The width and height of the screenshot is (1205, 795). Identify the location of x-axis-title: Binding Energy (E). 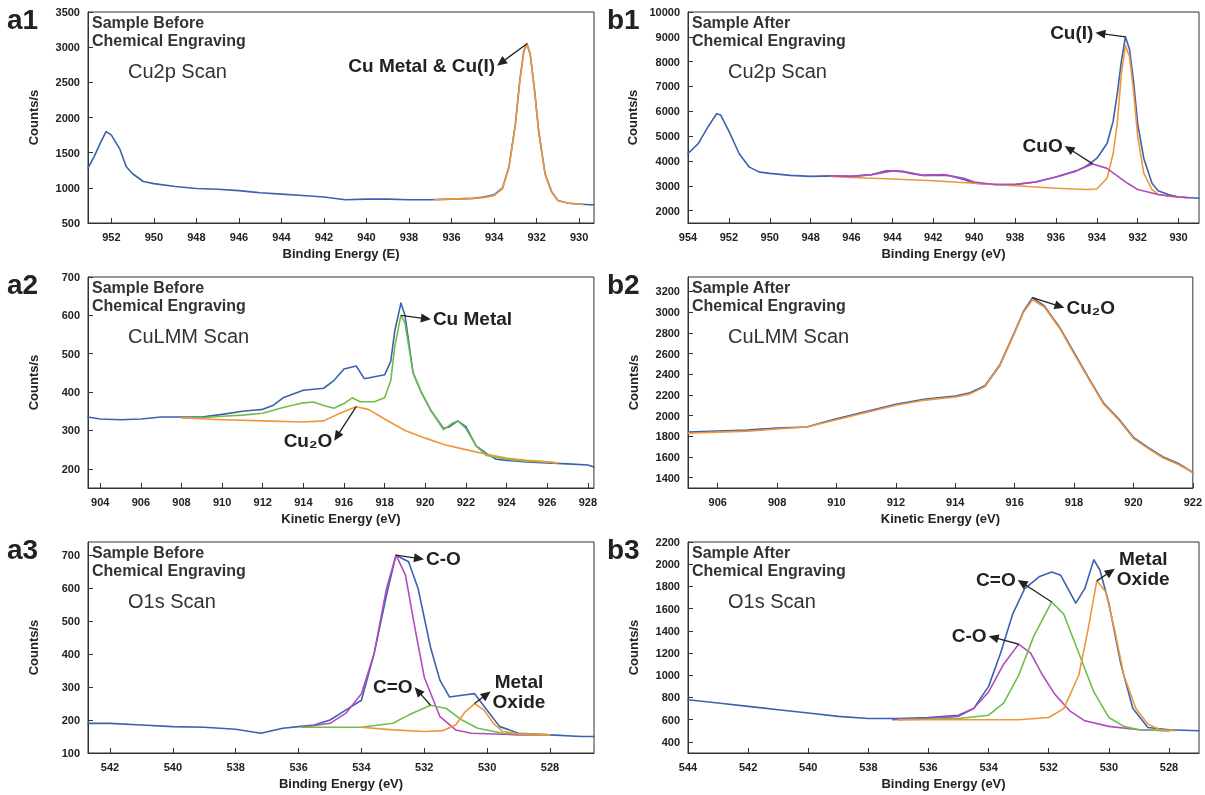
(341, 253).